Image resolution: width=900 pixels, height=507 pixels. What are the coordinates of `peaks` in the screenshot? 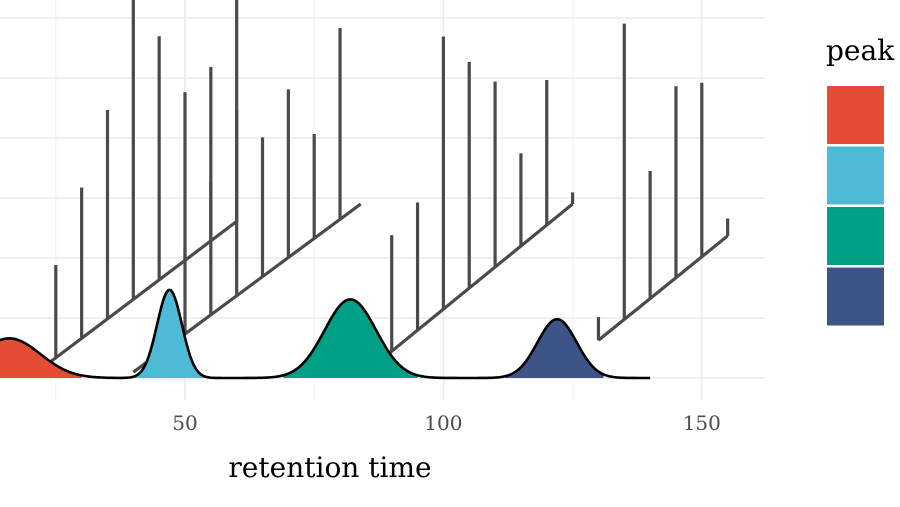 It's located at (325, 334).